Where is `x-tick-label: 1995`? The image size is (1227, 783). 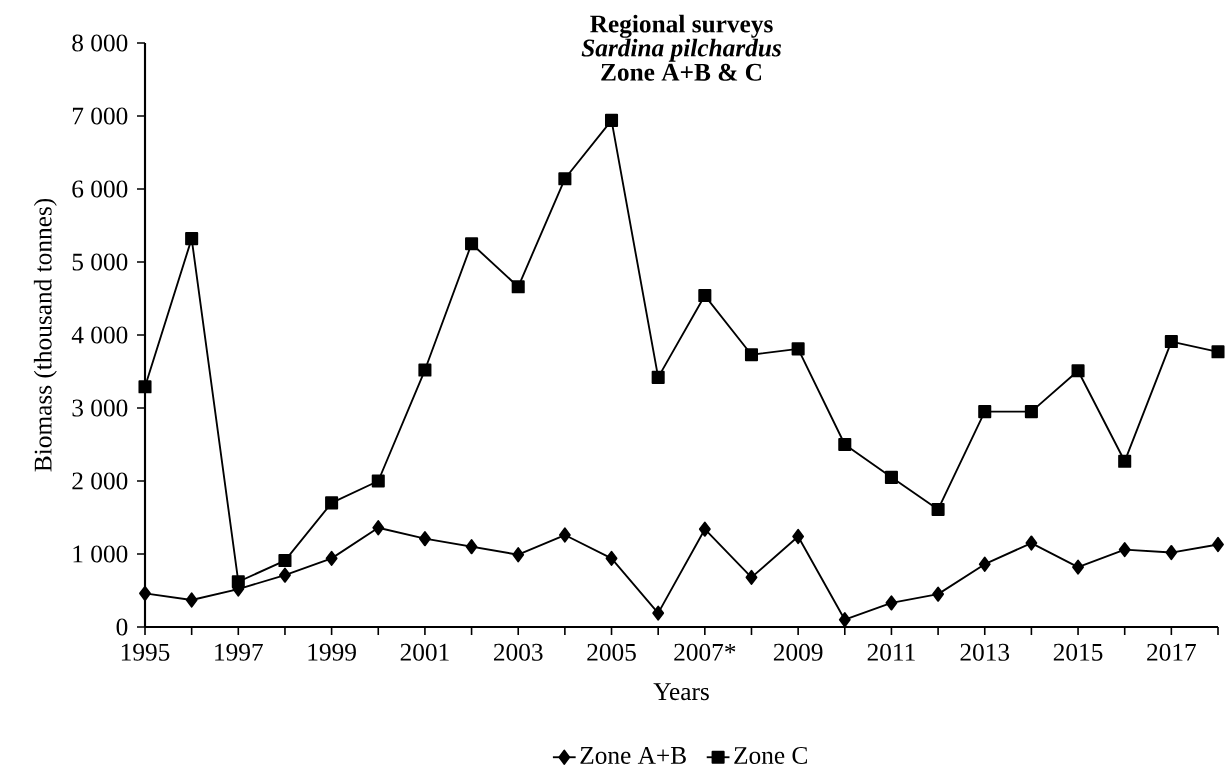 x-tick-label: 1995 is located at coordinates (145, 652).